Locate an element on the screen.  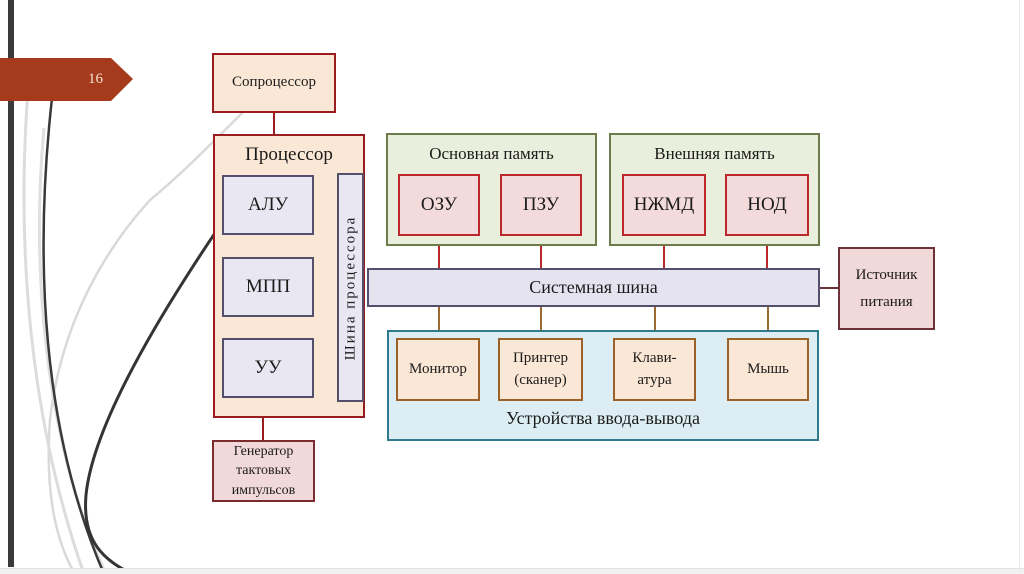
keyboard-box: Клави- атура is located at coordinates (654, 369).